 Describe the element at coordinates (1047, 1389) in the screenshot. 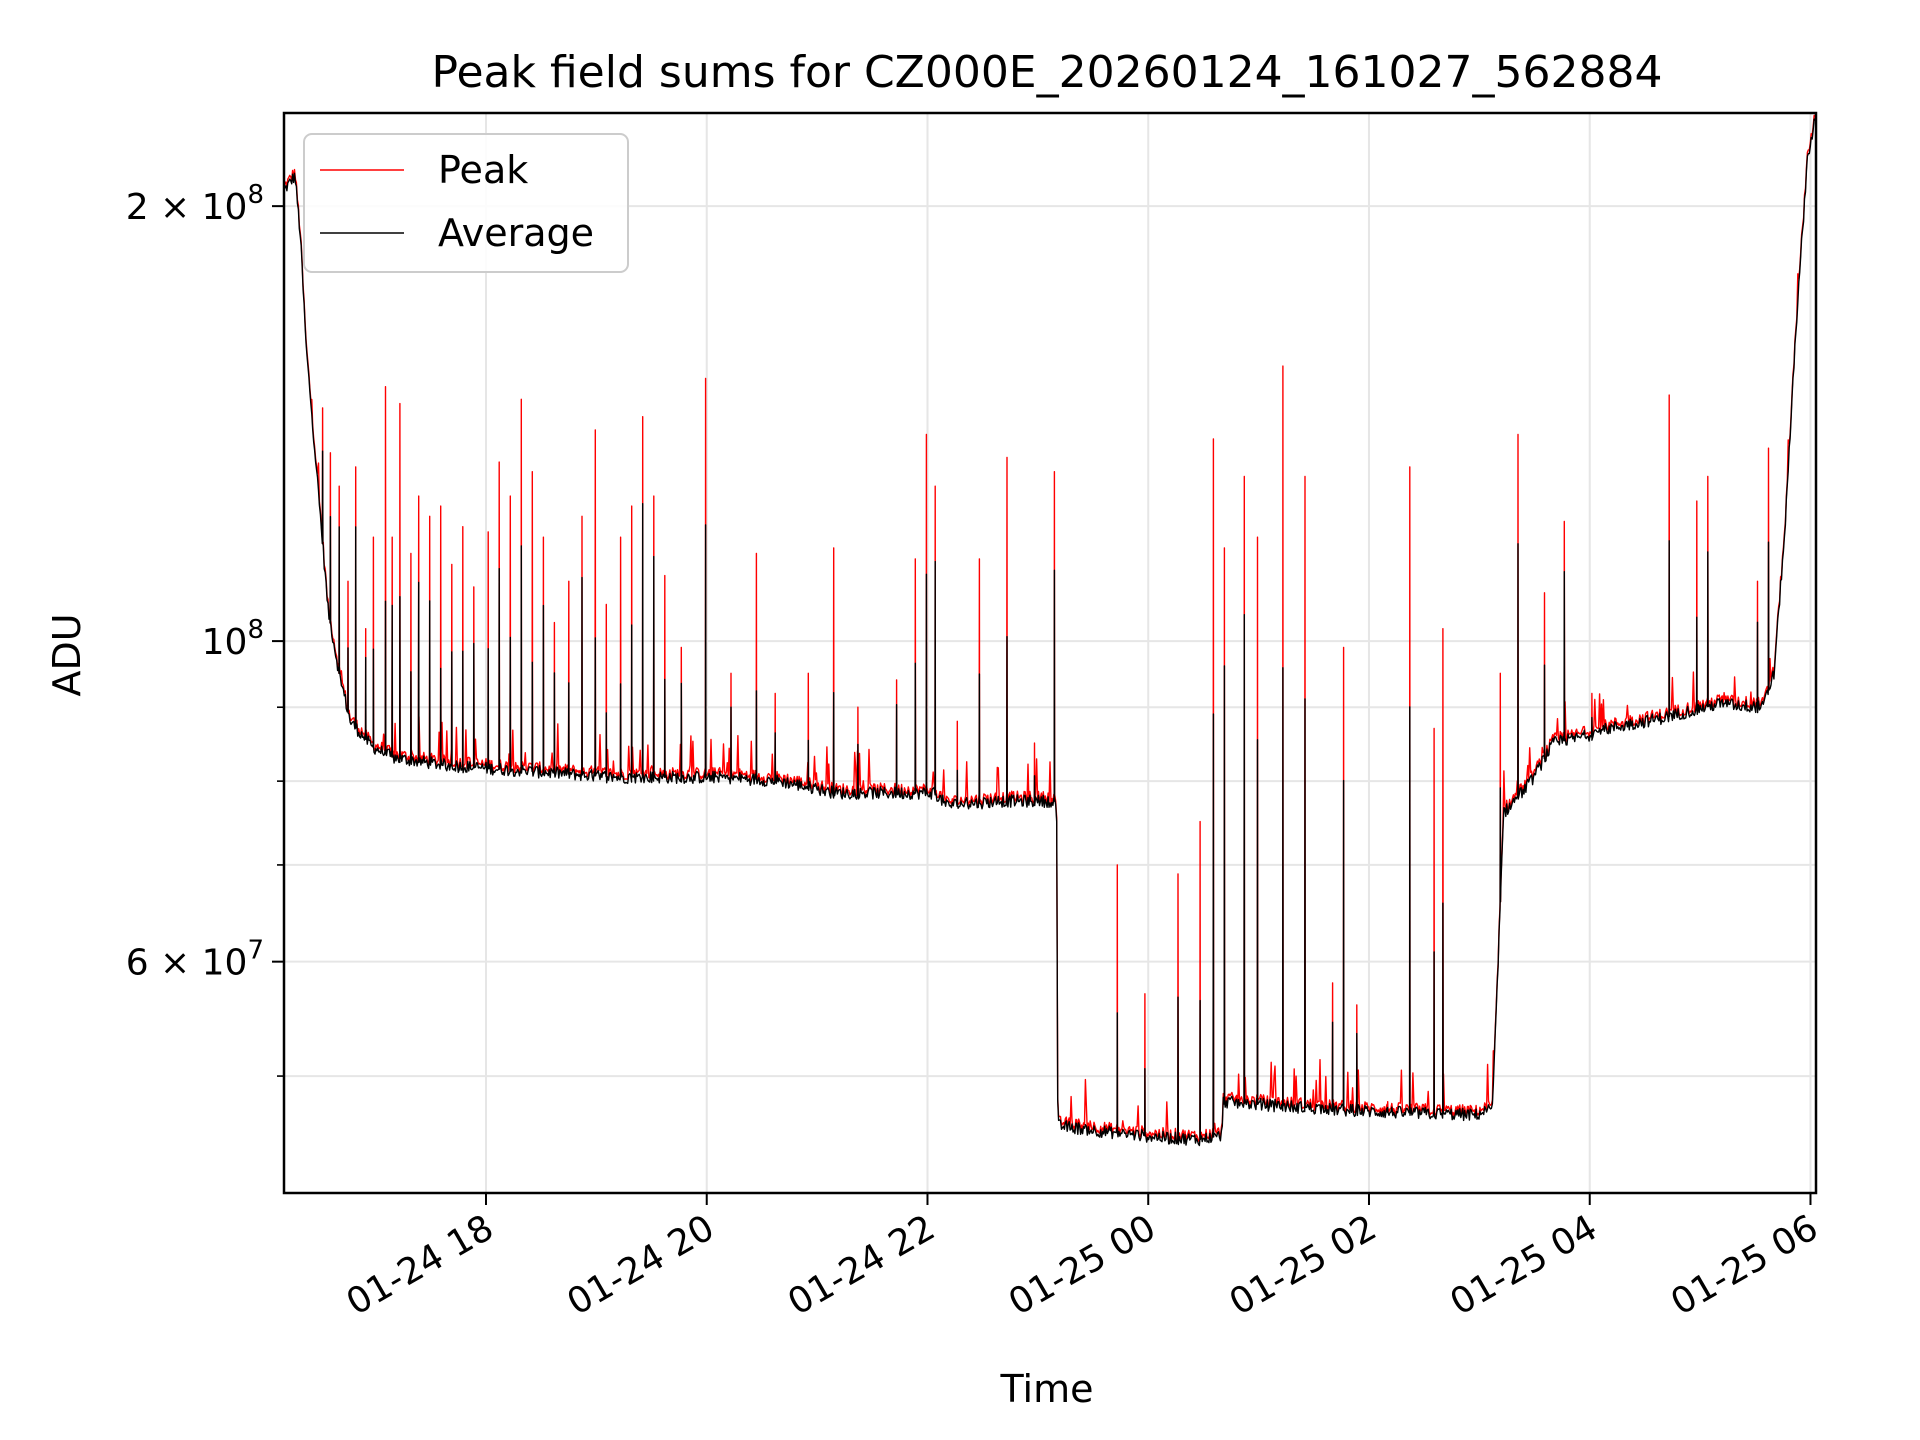

I see `x-axis-label: Time` at that location.